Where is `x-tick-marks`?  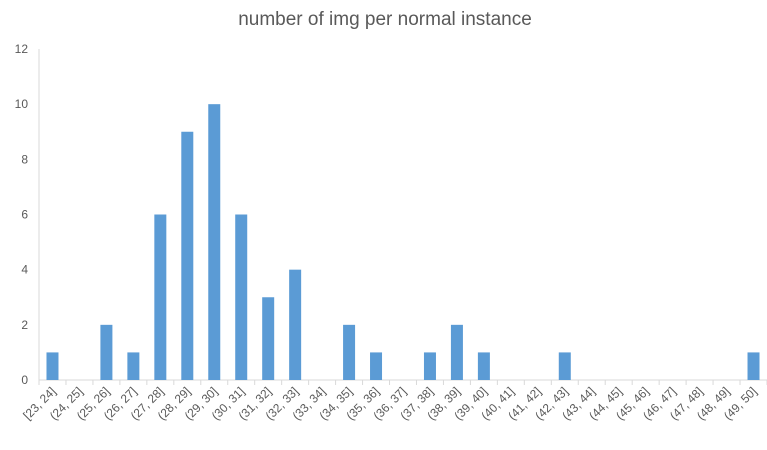
x-tick-marks is located at coordinates (402, 382).